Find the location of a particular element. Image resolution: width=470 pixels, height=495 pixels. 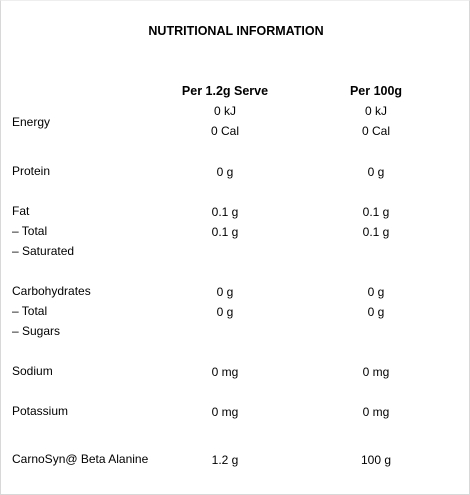

row-label-carbohydrates: Carbohydrates is located at coordinates (51, 291).